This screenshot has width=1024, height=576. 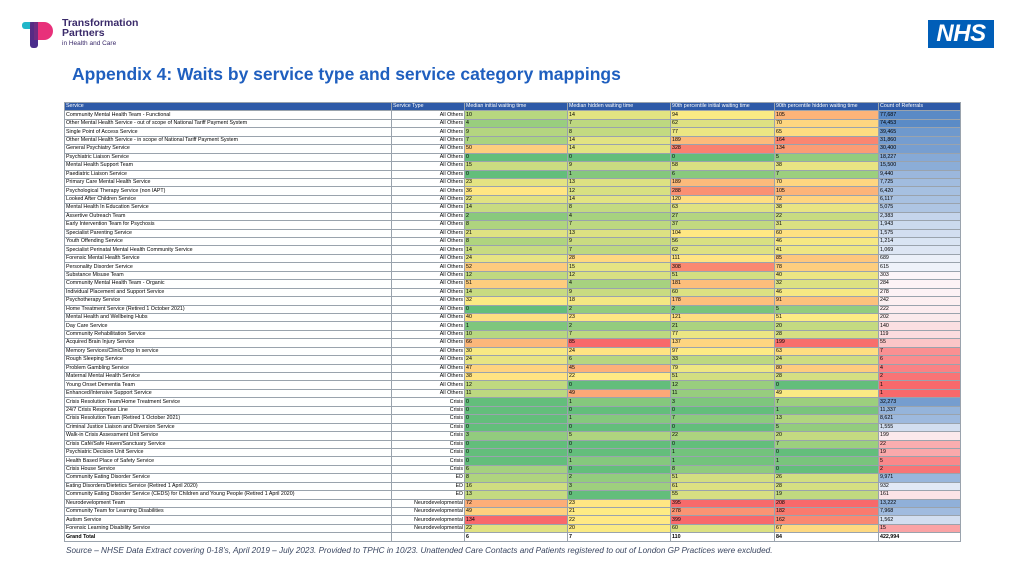 What do you see at coordinates (228, 225) in the screenshot?
I see `cell-service: Early Intervention Team for Psychosis` at bounding box center [228, 225].